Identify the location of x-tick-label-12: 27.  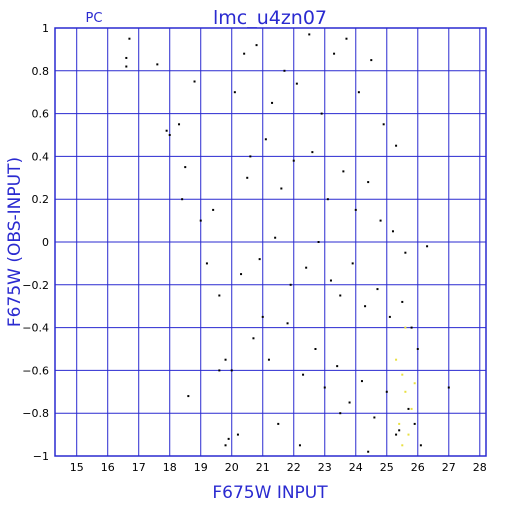
(449, 467).